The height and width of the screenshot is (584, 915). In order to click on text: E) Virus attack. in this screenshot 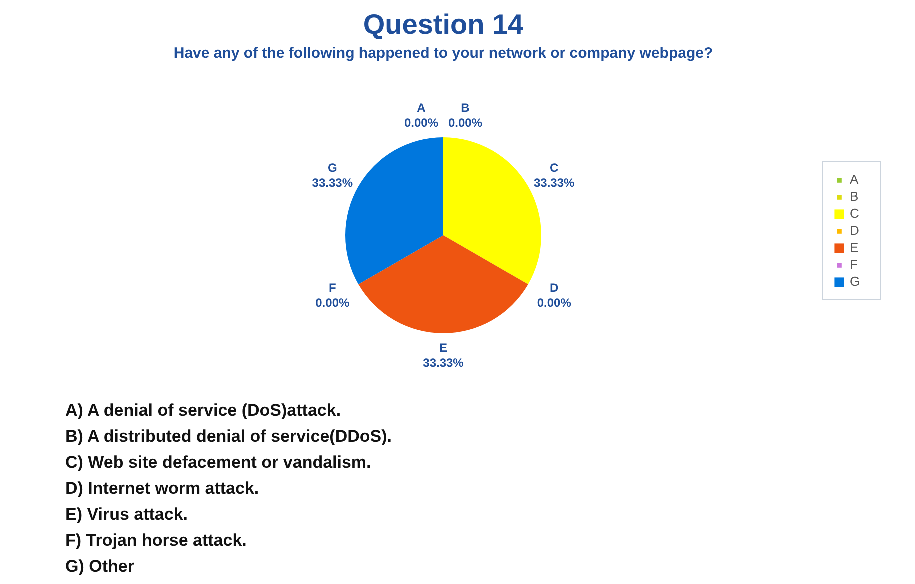, I will do `click(127, 514)`.